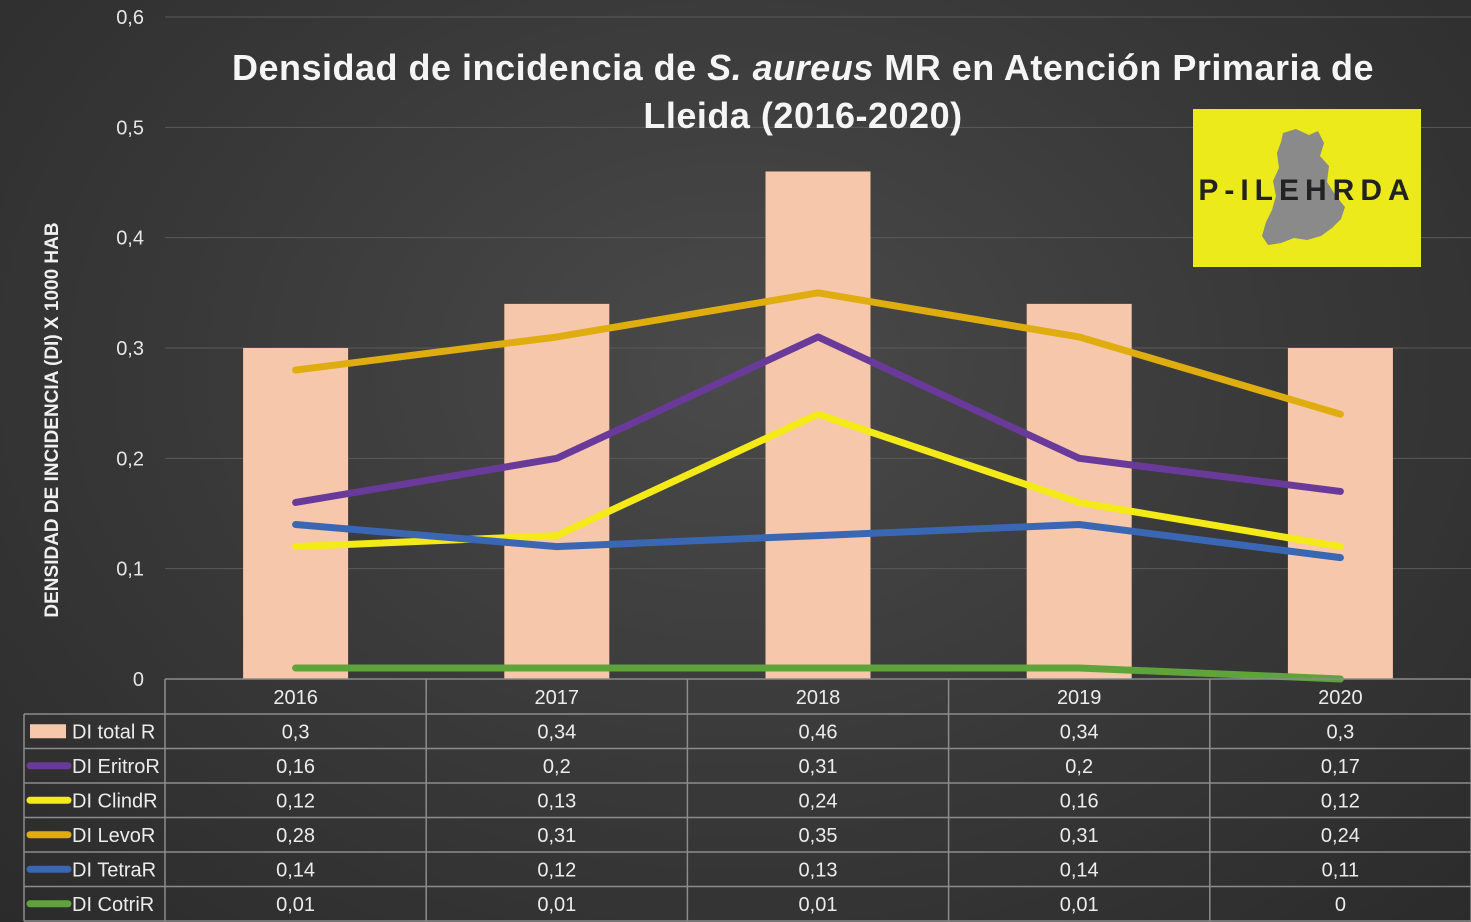  I want to click on series-name: DI total R, so click(113, 732).